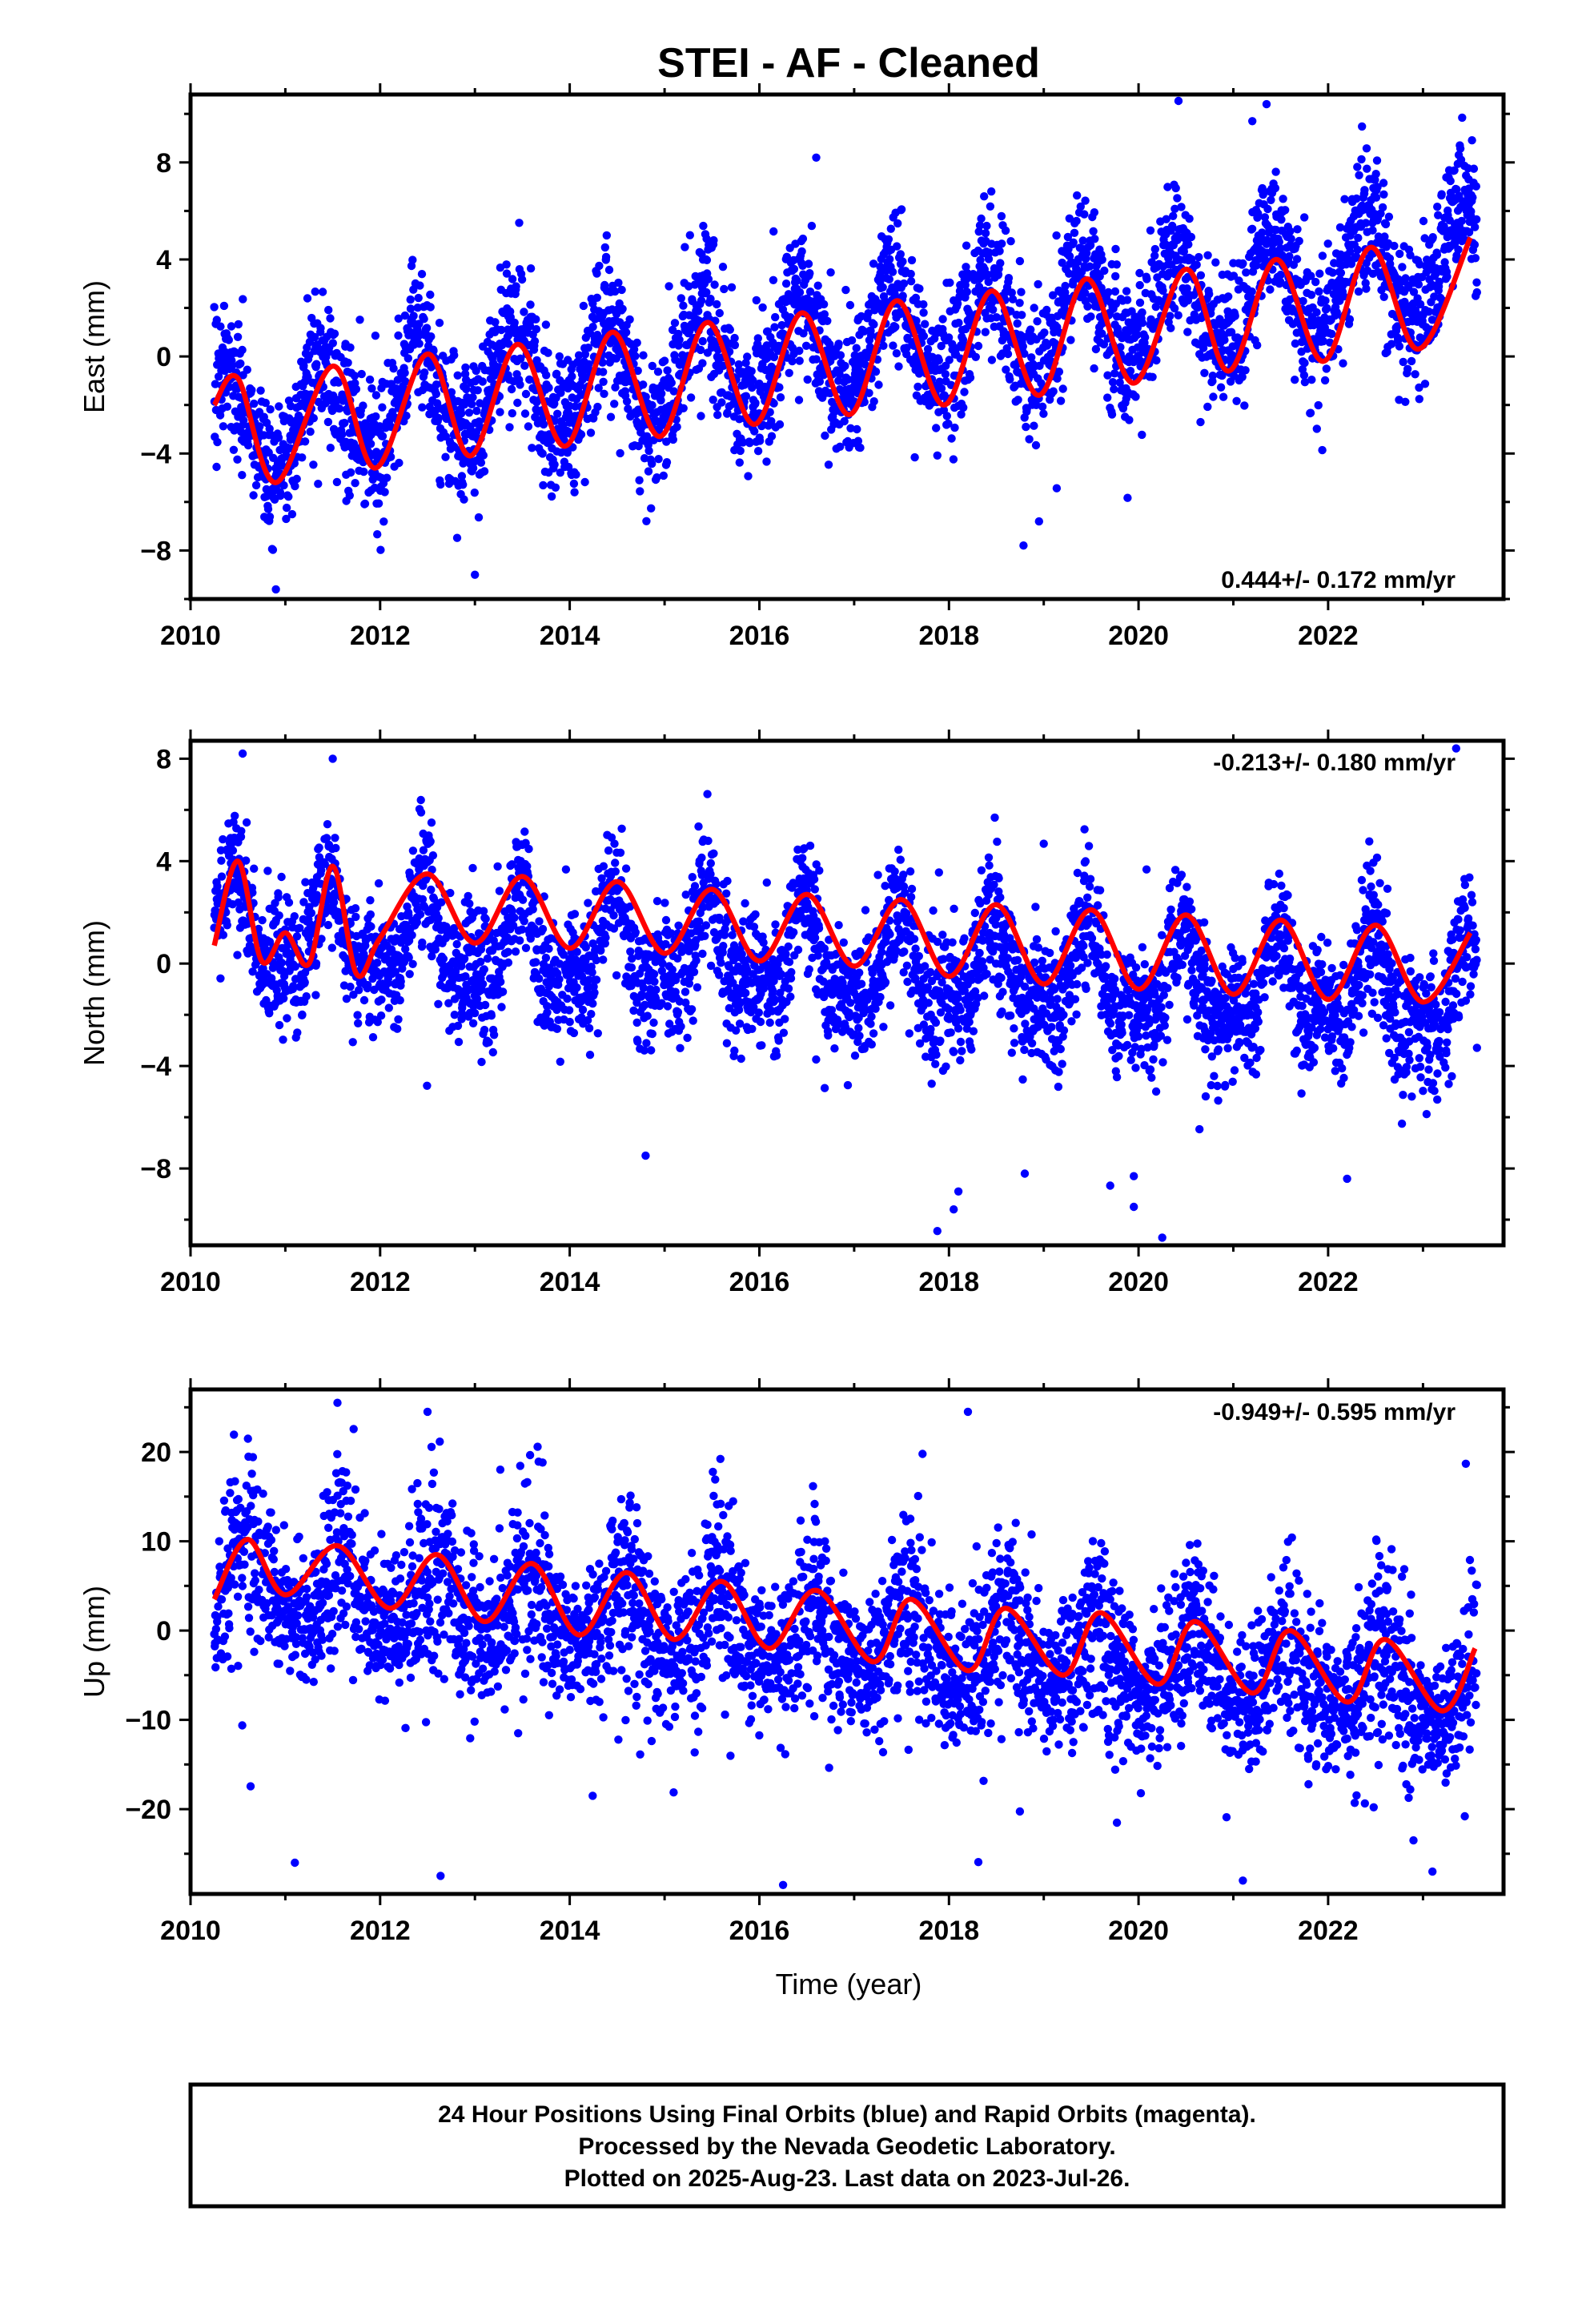 The height and width of the screenshot is (2324, 1582). What do you see at coordinates (1338, 580) in the screenshot?
I see `east-rate-label: 0.444+/- 0.172 mm/yr` at bounding box center [1338, 580].